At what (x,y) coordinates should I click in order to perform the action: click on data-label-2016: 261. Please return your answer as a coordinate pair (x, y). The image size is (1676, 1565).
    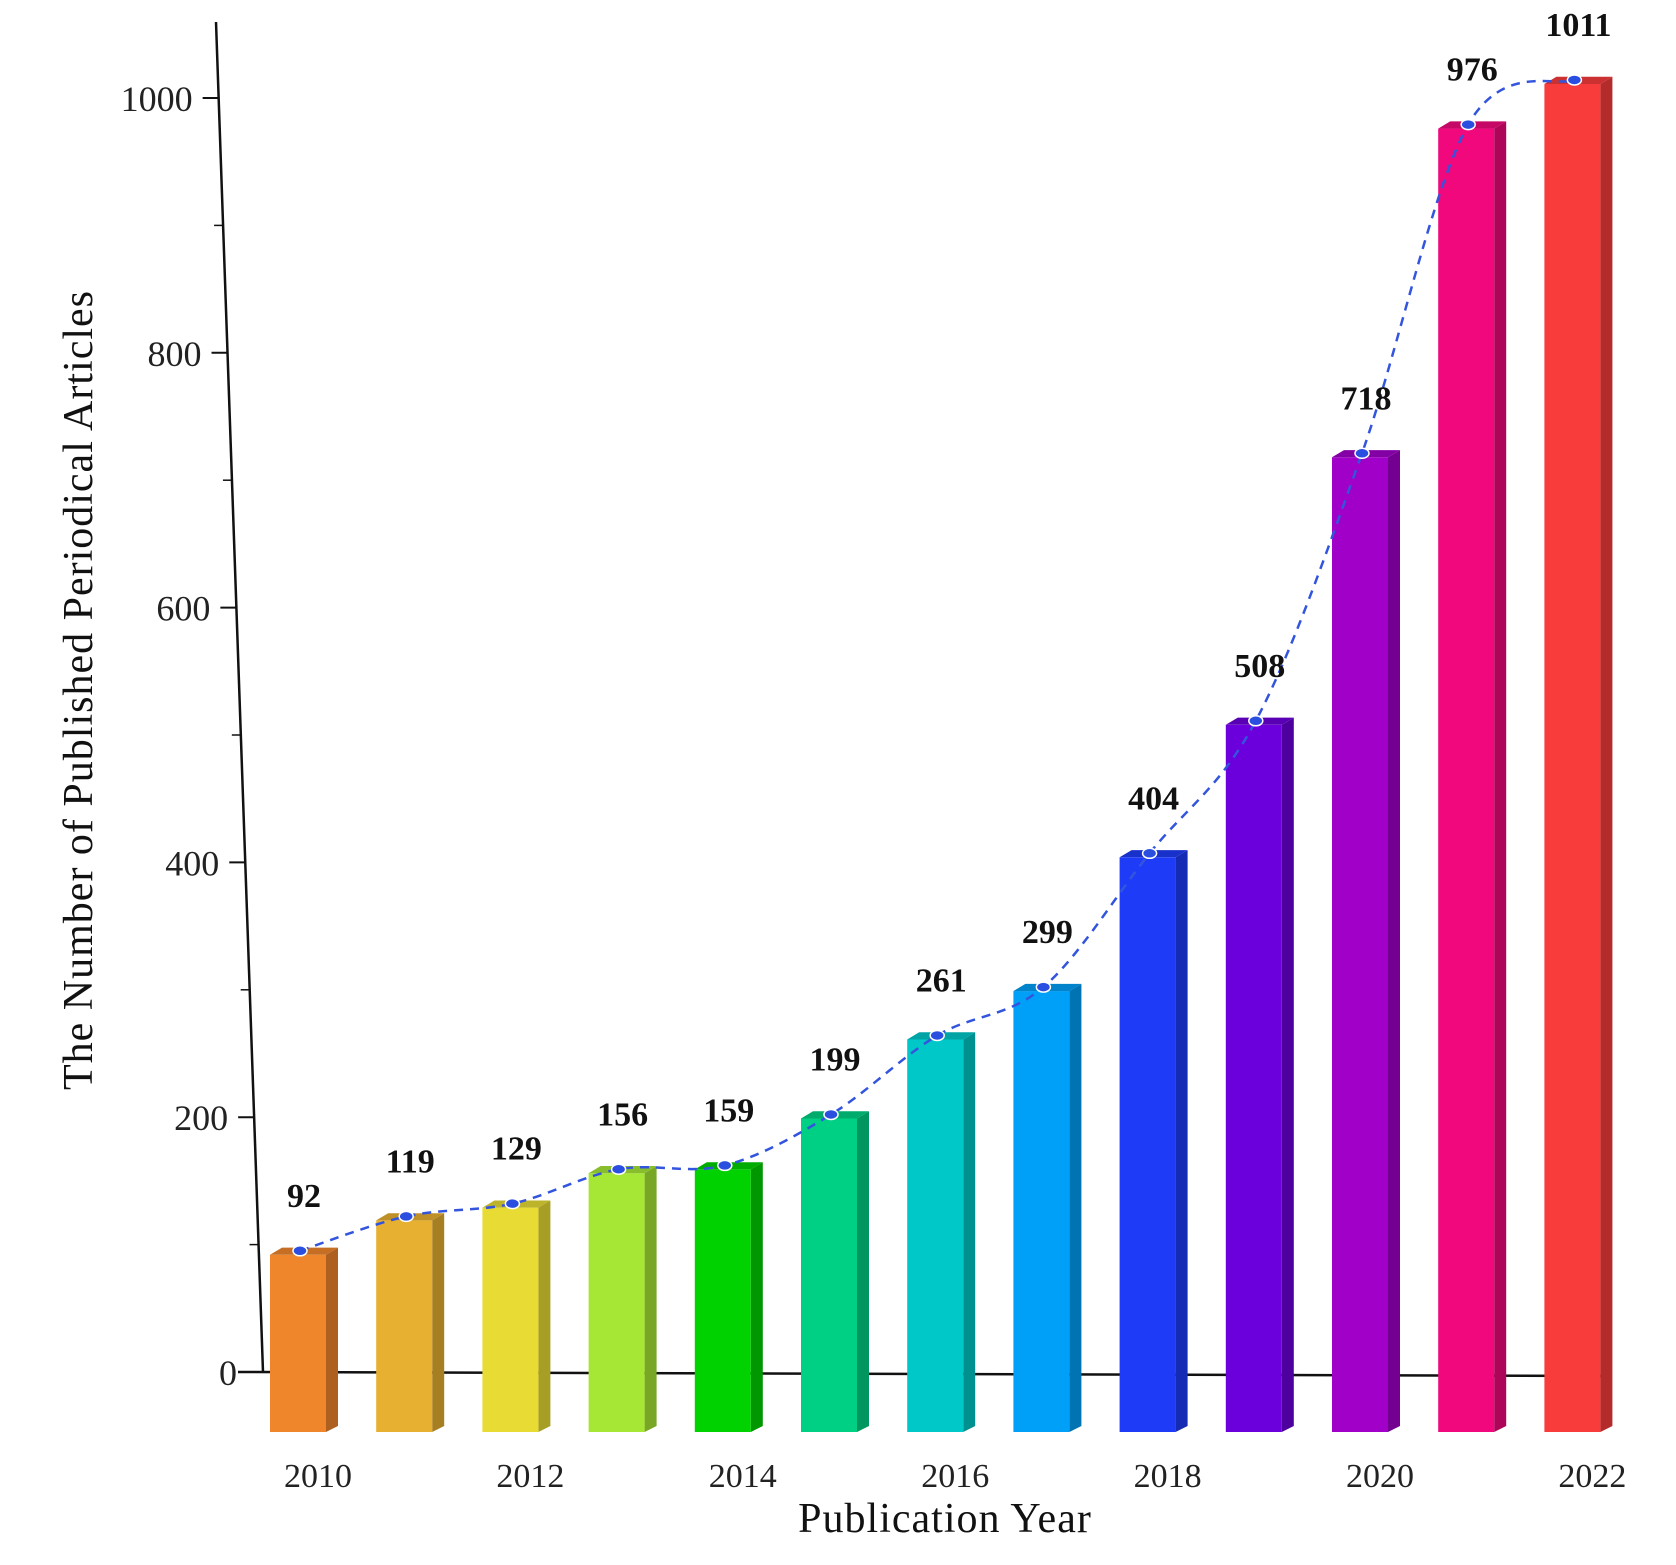
    Looking at the image, I should click on (941, 980).